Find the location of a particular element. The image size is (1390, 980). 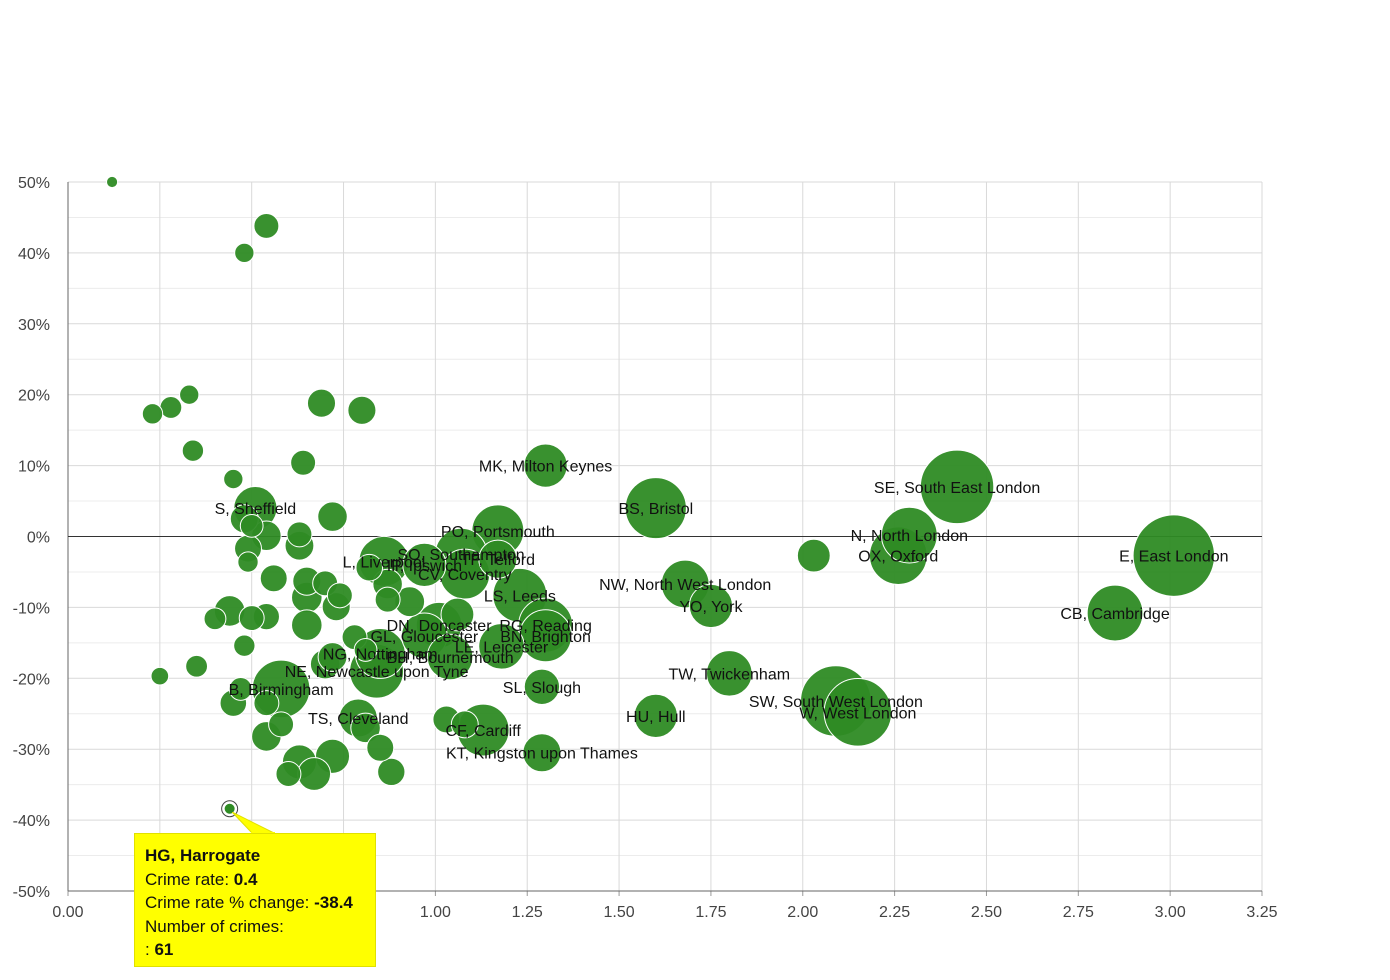

data-label: L, Liverpool is located at coordinates (384, 562).